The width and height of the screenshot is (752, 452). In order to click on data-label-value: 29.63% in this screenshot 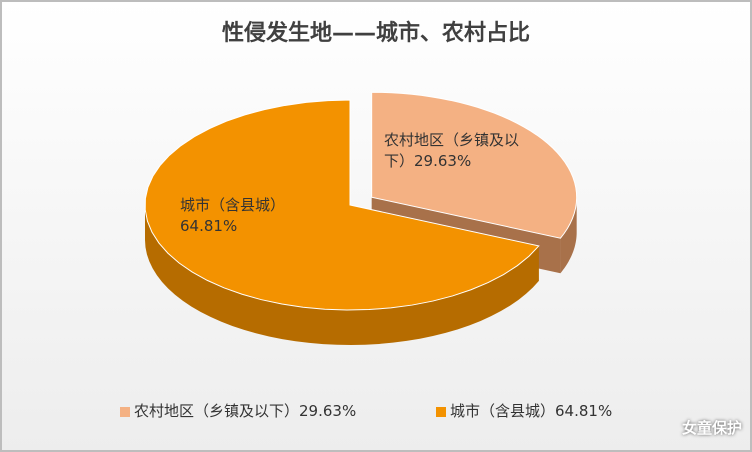, I will do `click(443, 161)`.